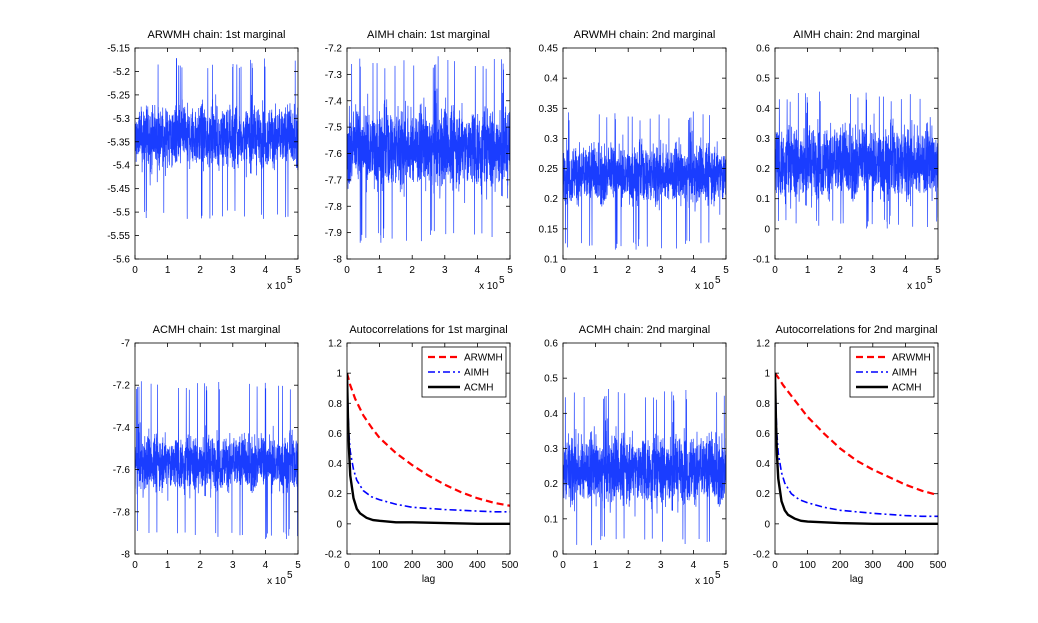 This screenshot has width=1038, height=623. I want to click on y-tick-label: -5.2, so click(122, 72).